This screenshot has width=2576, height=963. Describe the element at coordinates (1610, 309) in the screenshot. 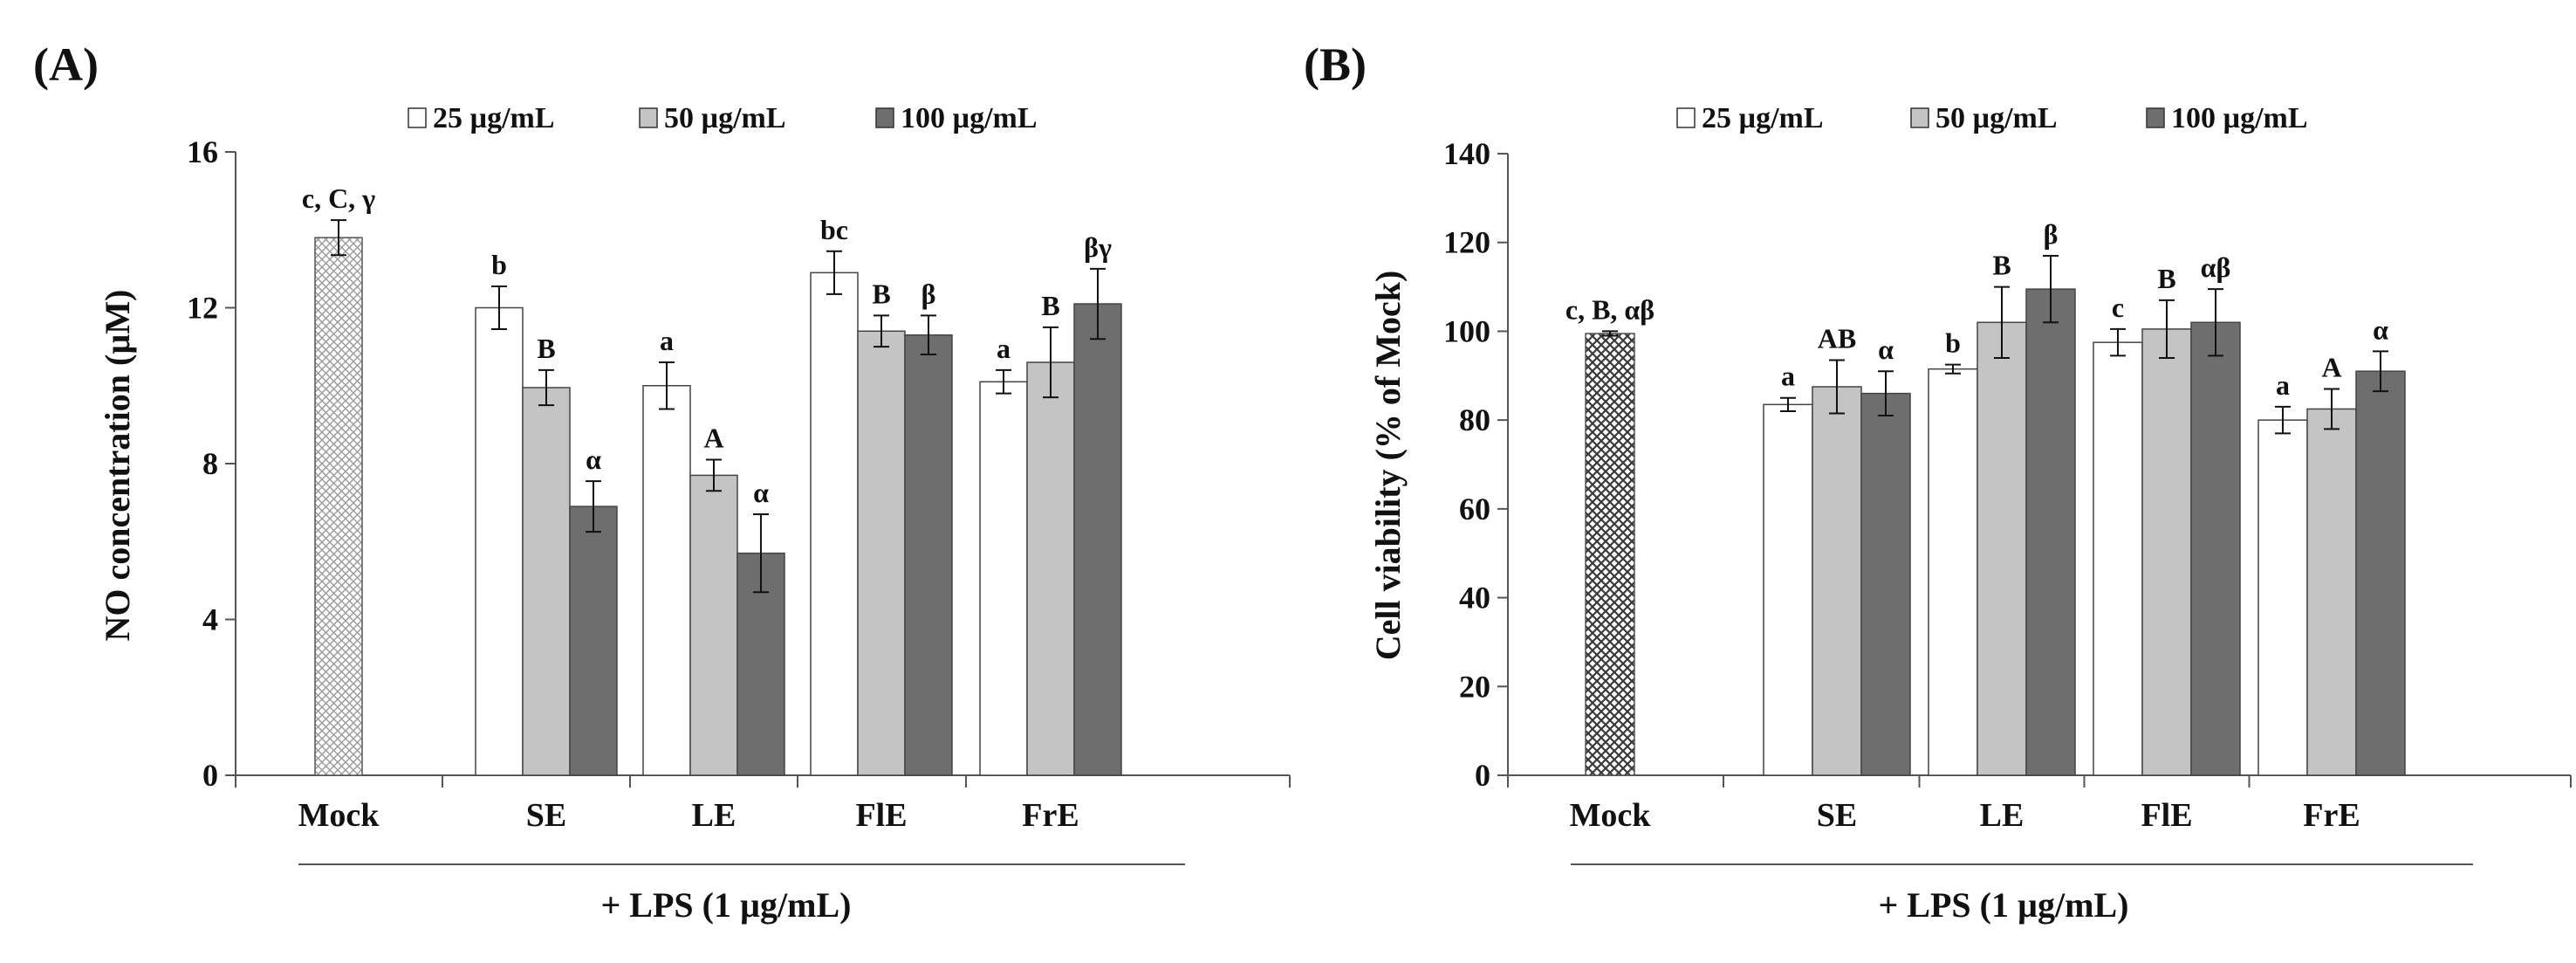

I see `mock-letter: c, B, αβ` at that location.